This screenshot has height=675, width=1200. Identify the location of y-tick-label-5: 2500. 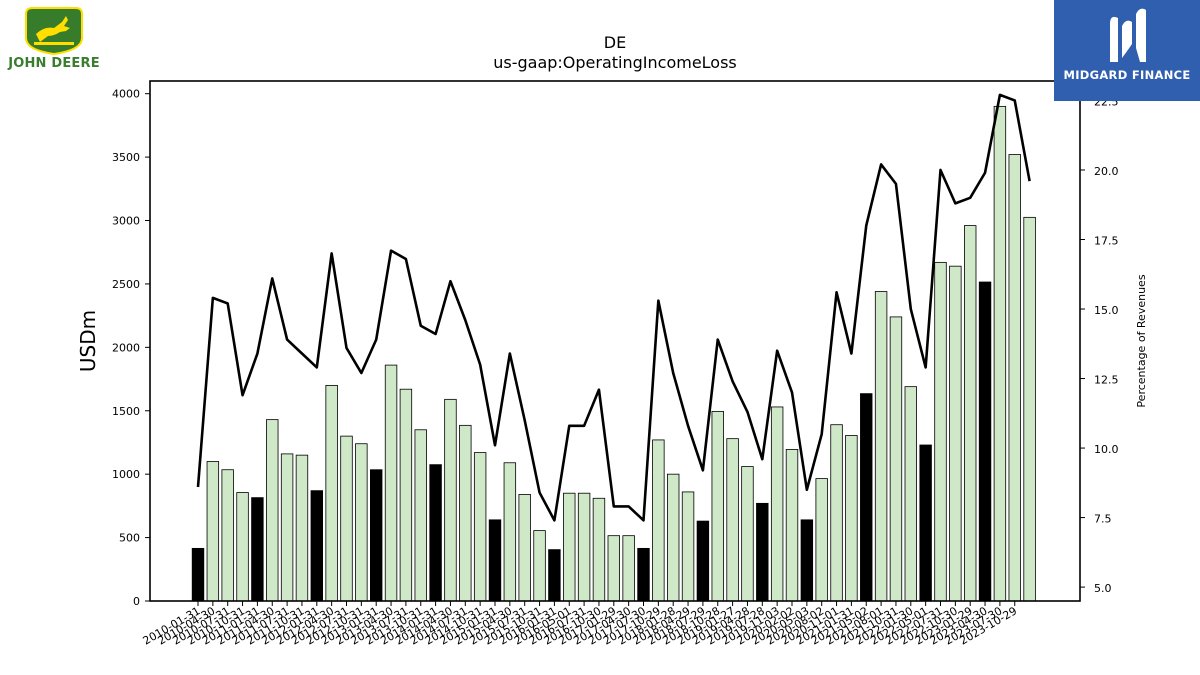
(126, 284).